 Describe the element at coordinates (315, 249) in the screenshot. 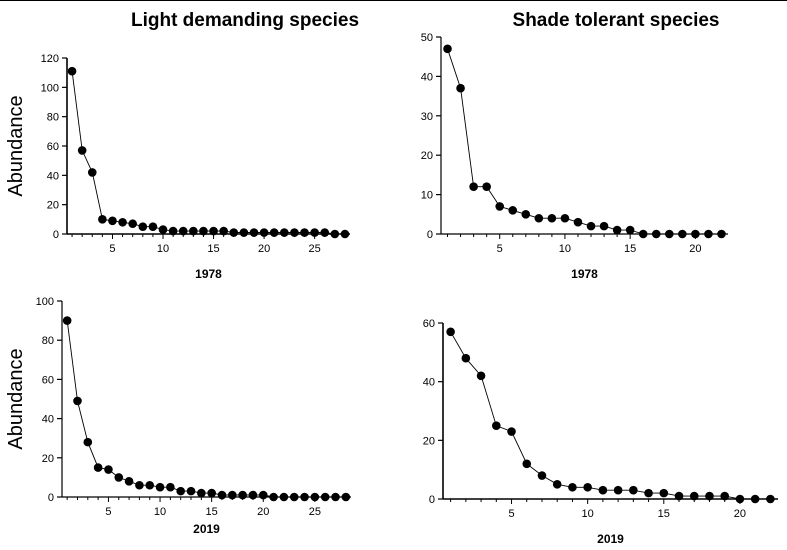

I see `x-tick-label: 25` at that location.